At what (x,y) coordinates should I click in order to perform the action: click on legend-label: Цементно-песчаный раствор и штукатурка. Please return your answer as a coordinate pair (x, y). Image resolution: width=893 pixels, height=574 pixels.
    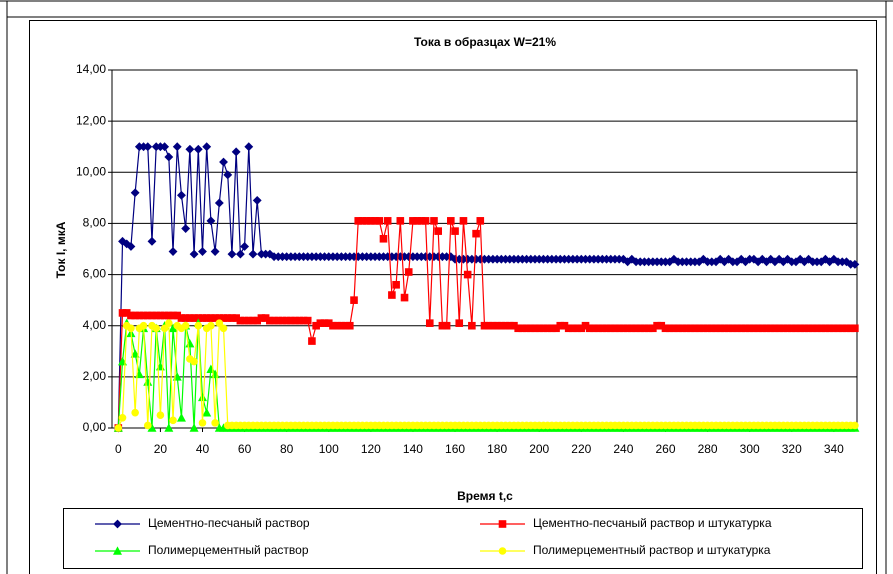
    Looking at the image, I should click on (652, 523).